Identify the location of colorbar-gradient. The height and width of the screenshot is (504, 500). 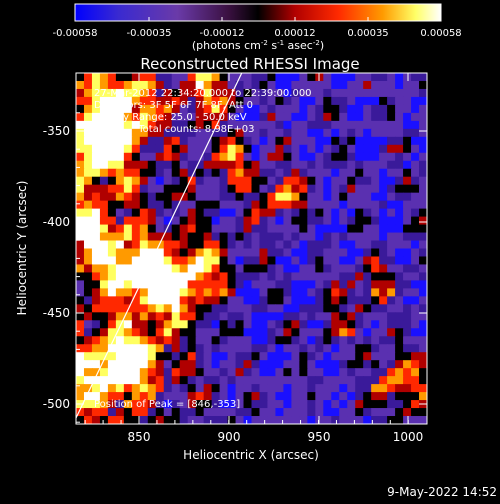
(258, 12).